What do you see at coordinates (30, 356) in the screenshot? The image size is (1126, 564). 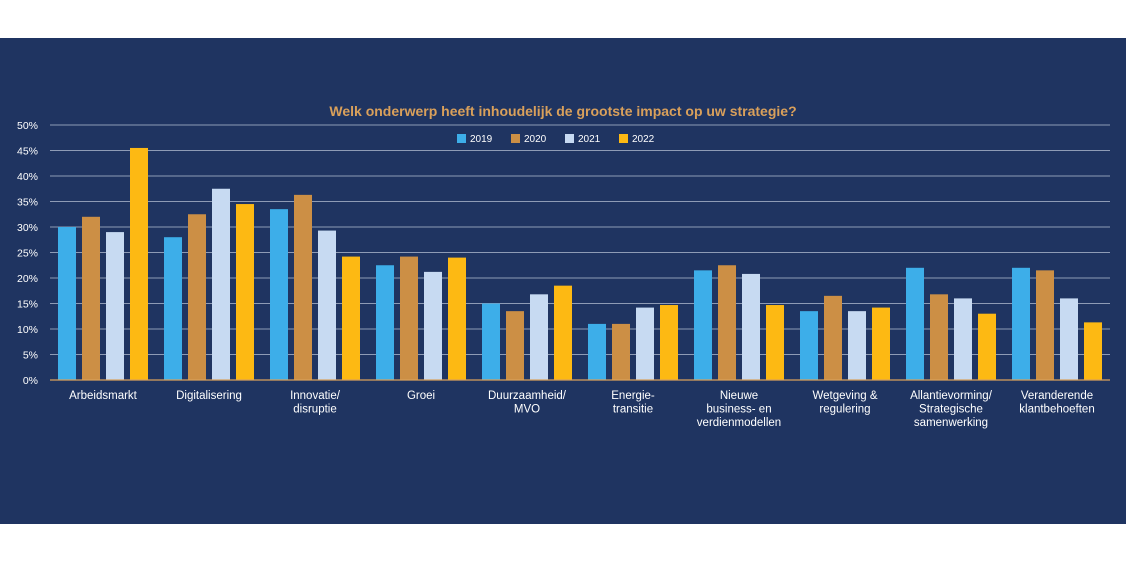 I see `y-tick-label: 5%` at bounding box center [30, 356].